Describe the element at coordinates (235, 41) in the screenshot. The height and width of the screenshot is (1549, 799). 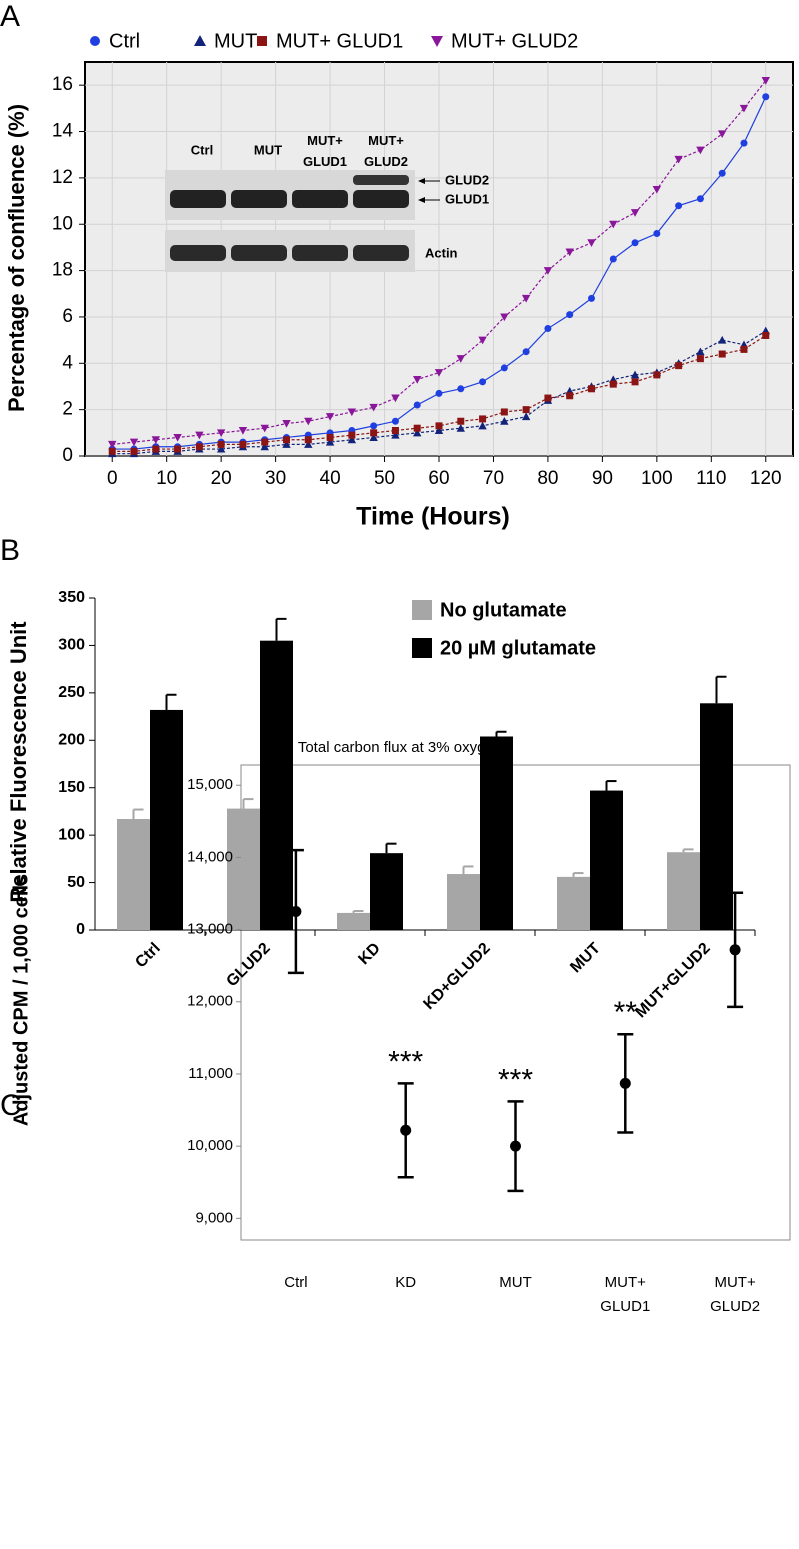
I see `legend-label: MUT` at that location.